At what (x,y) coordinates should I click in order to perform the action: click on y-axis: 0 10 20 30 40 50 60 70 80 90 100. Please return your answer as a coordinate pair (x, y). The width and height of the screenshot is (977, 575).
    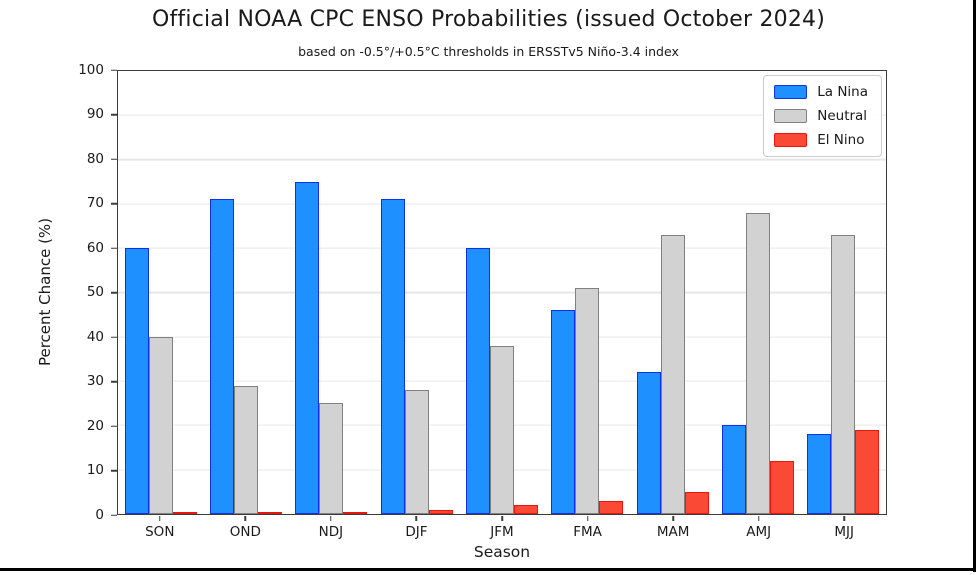
    Looking at the image, I should click on (58, 292).